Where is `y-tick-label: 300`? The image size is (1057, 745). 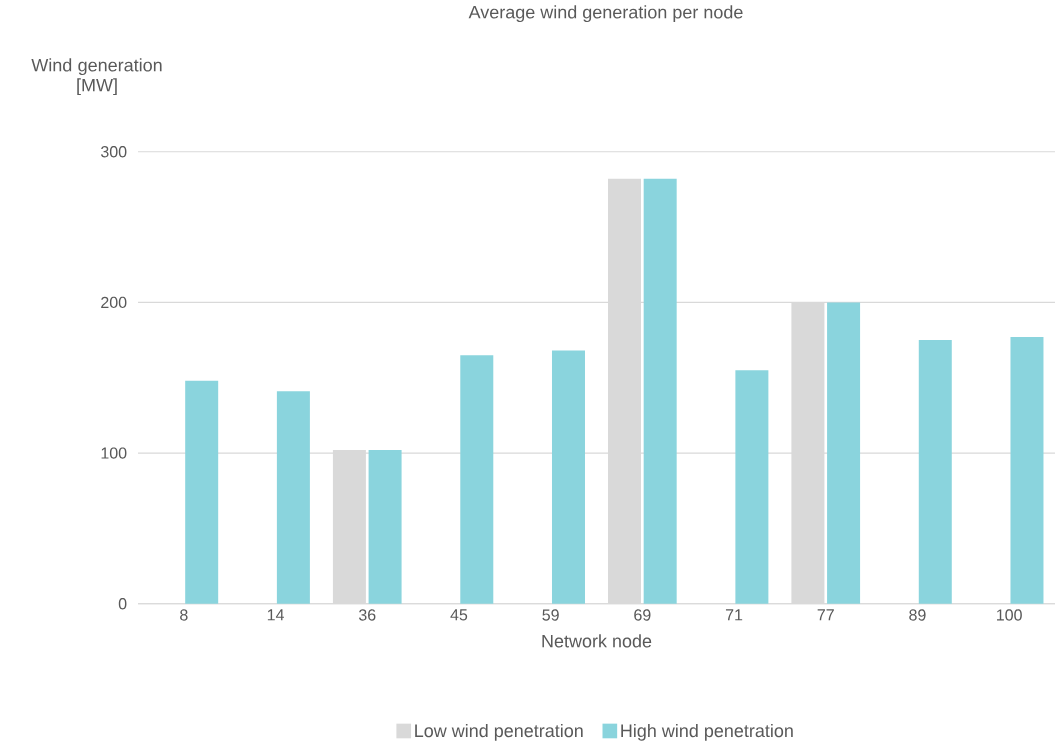
y-tick-label: 300 is located at coordinates (113, 152).